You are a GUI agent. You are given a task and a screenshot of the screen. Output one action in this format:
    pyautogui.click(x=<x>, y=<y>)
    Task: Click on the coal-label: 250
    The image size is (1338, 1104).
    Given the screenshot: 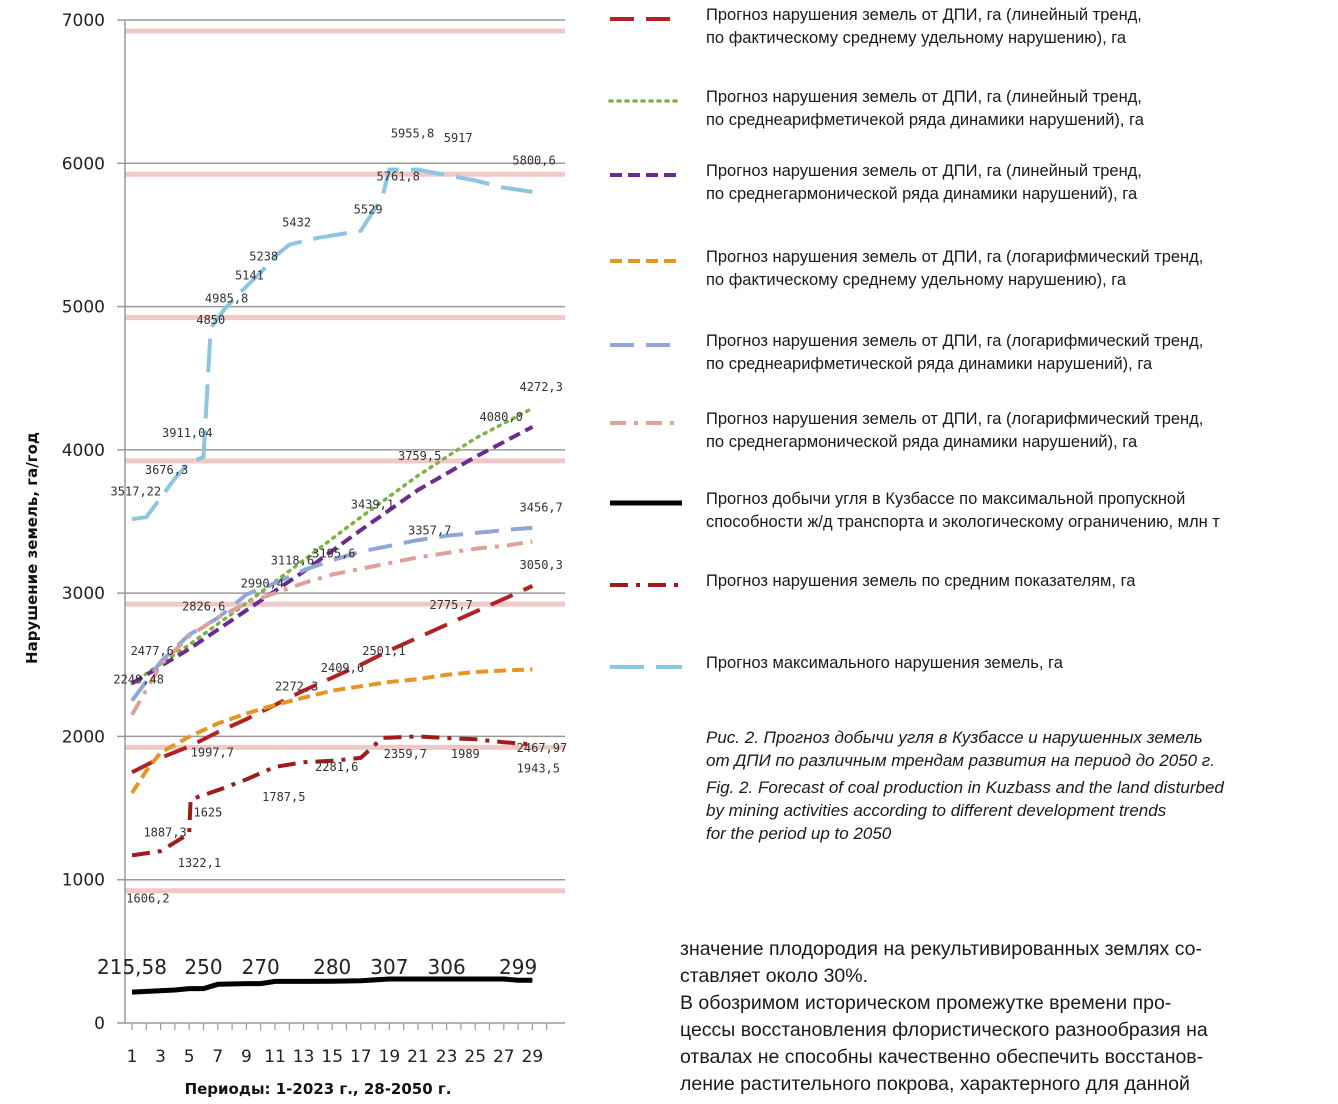 What is the action you would take?
    pyautogui.click(x=203, y=967)
    